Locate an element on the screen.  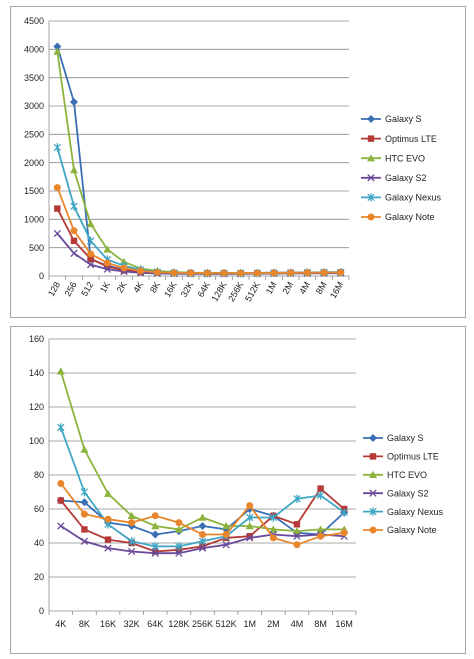
legend-item: Galaxy Note is located at coordinates (400, 530).